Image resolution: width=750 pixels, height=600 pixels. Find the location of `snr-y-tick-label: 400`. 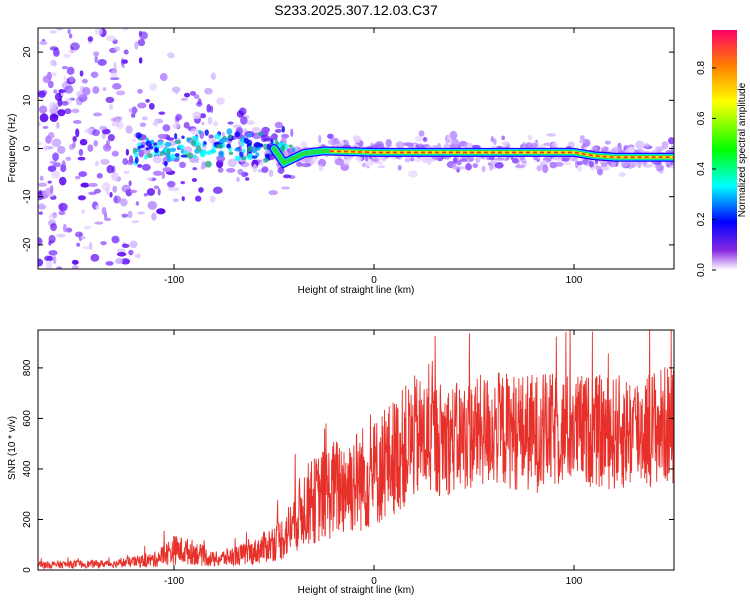

snr-y-tick-label: 400 is located at coordinates (27, 468).